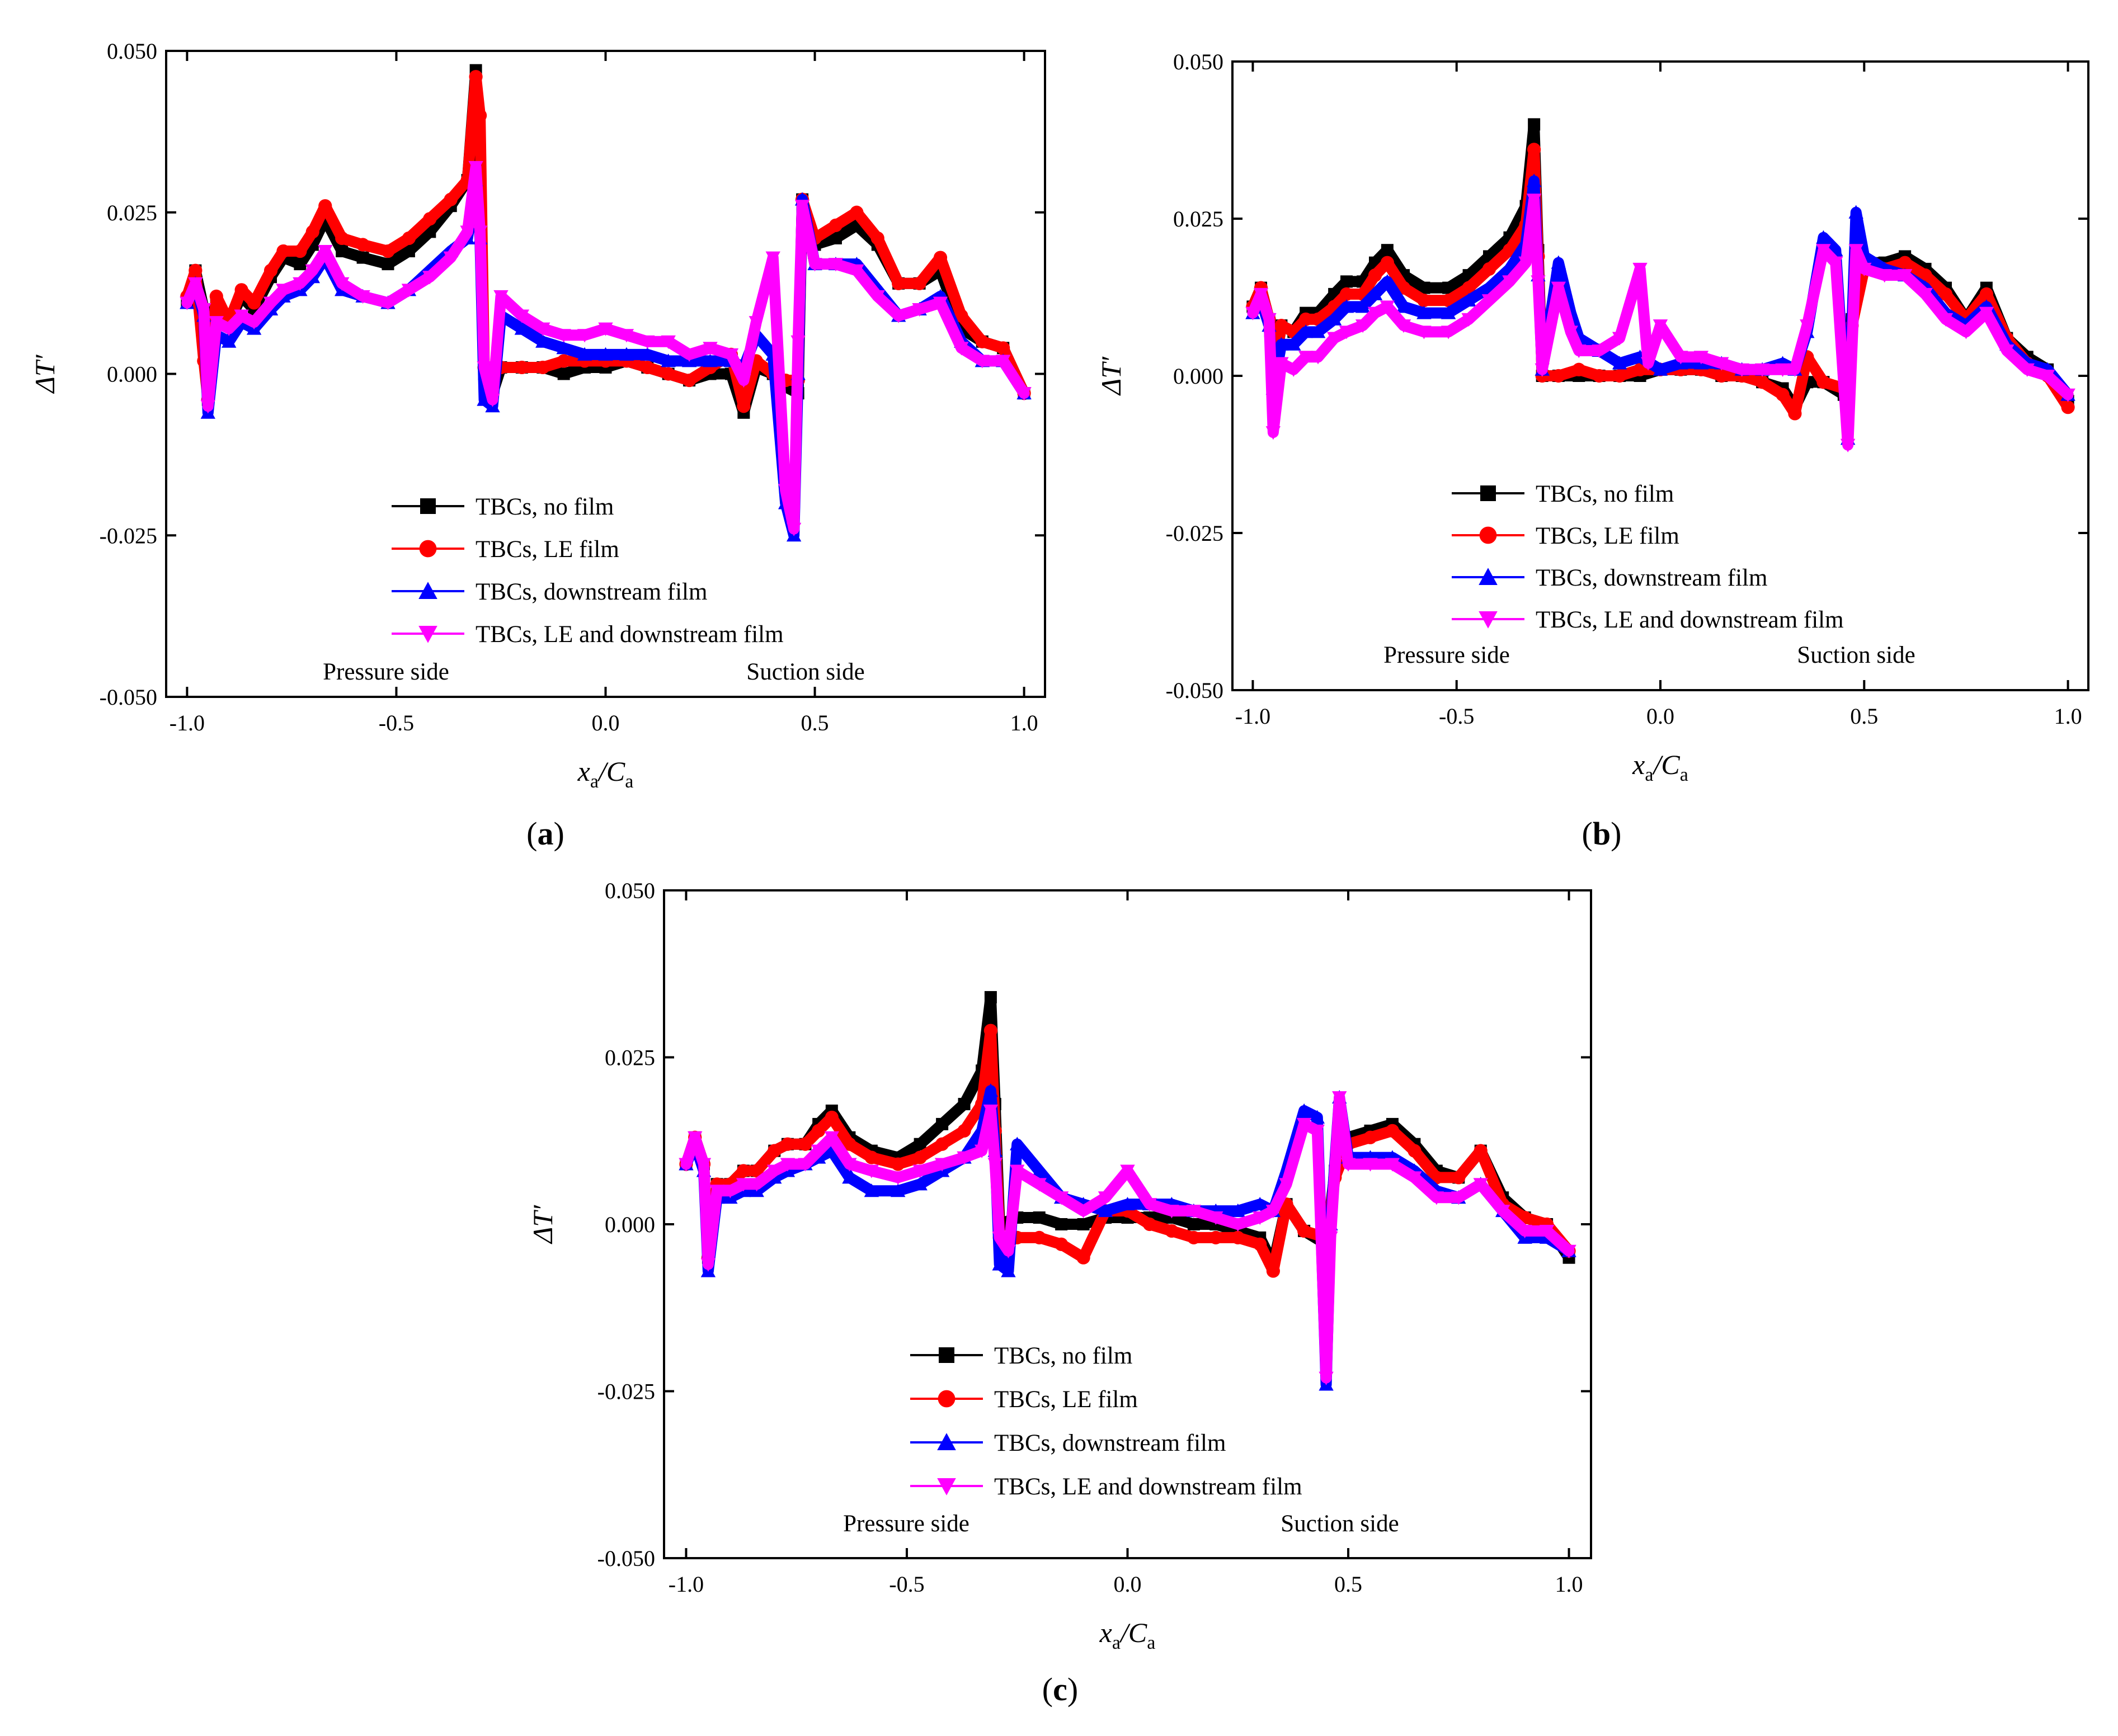 The image size is (2118, 1736). I want to click on legend-label: TBCs, LE and downstream film, so click(1690, 620).